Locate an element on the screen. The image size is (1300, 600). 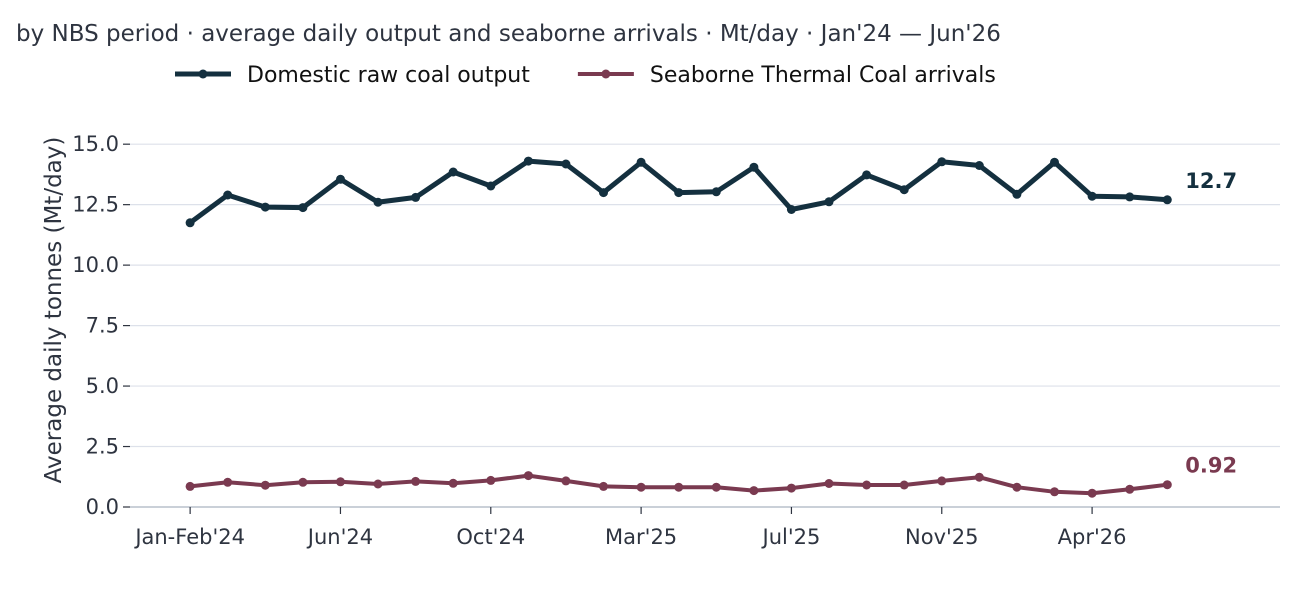
y-tick-label: 0.0 is located at coordinates (102, 507).